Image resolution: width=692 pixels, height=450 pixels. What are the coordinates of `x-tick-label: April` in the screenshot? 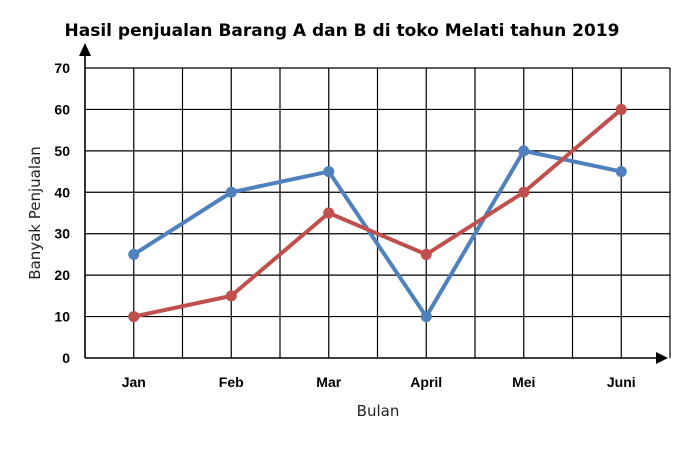 It's located at (426, 382).